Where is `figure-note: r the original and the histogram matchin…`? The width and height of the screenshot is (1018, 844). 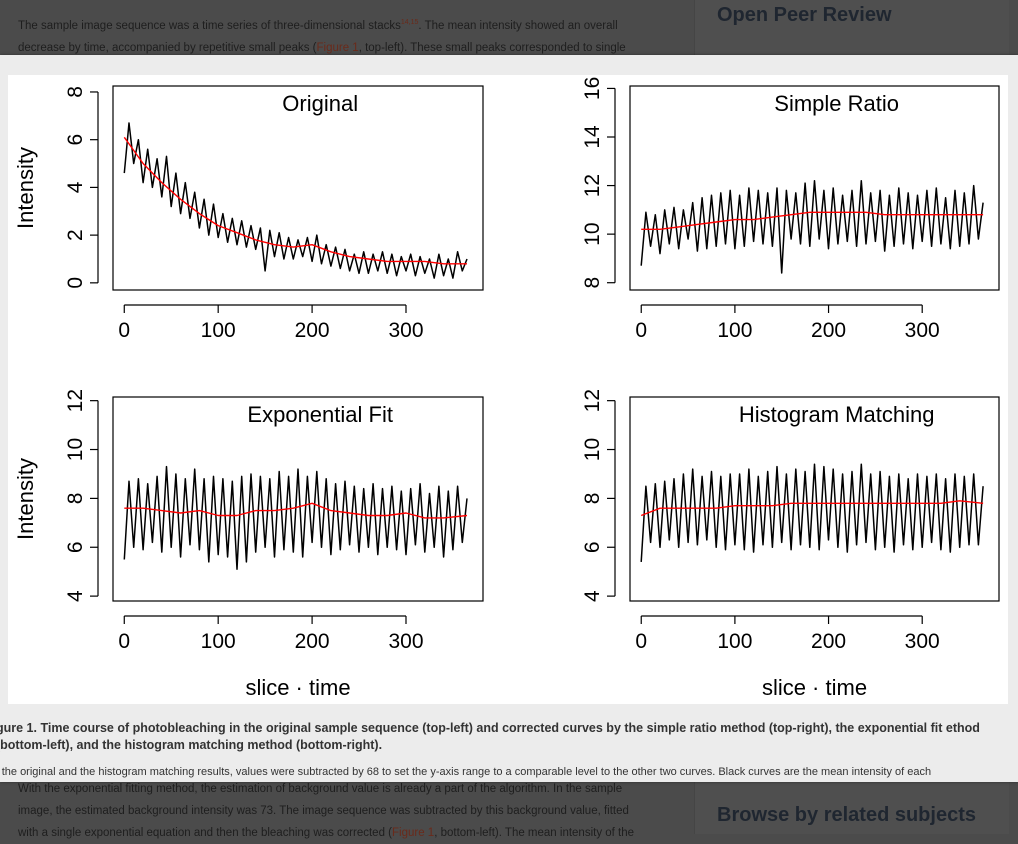 figure-note: r the original and the histogram matchin… is located at coordinates (466, 772).